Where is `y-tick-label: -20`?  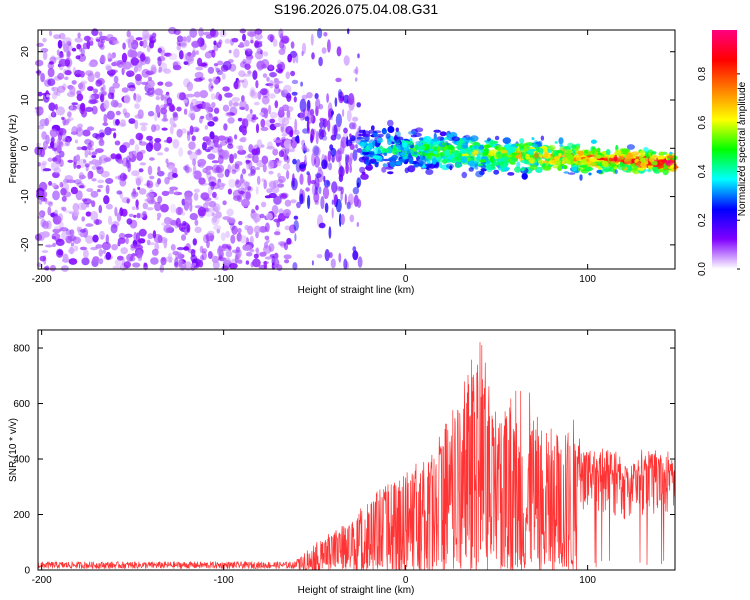 y-tick-label: -20 is located at coordinates (25, 244).